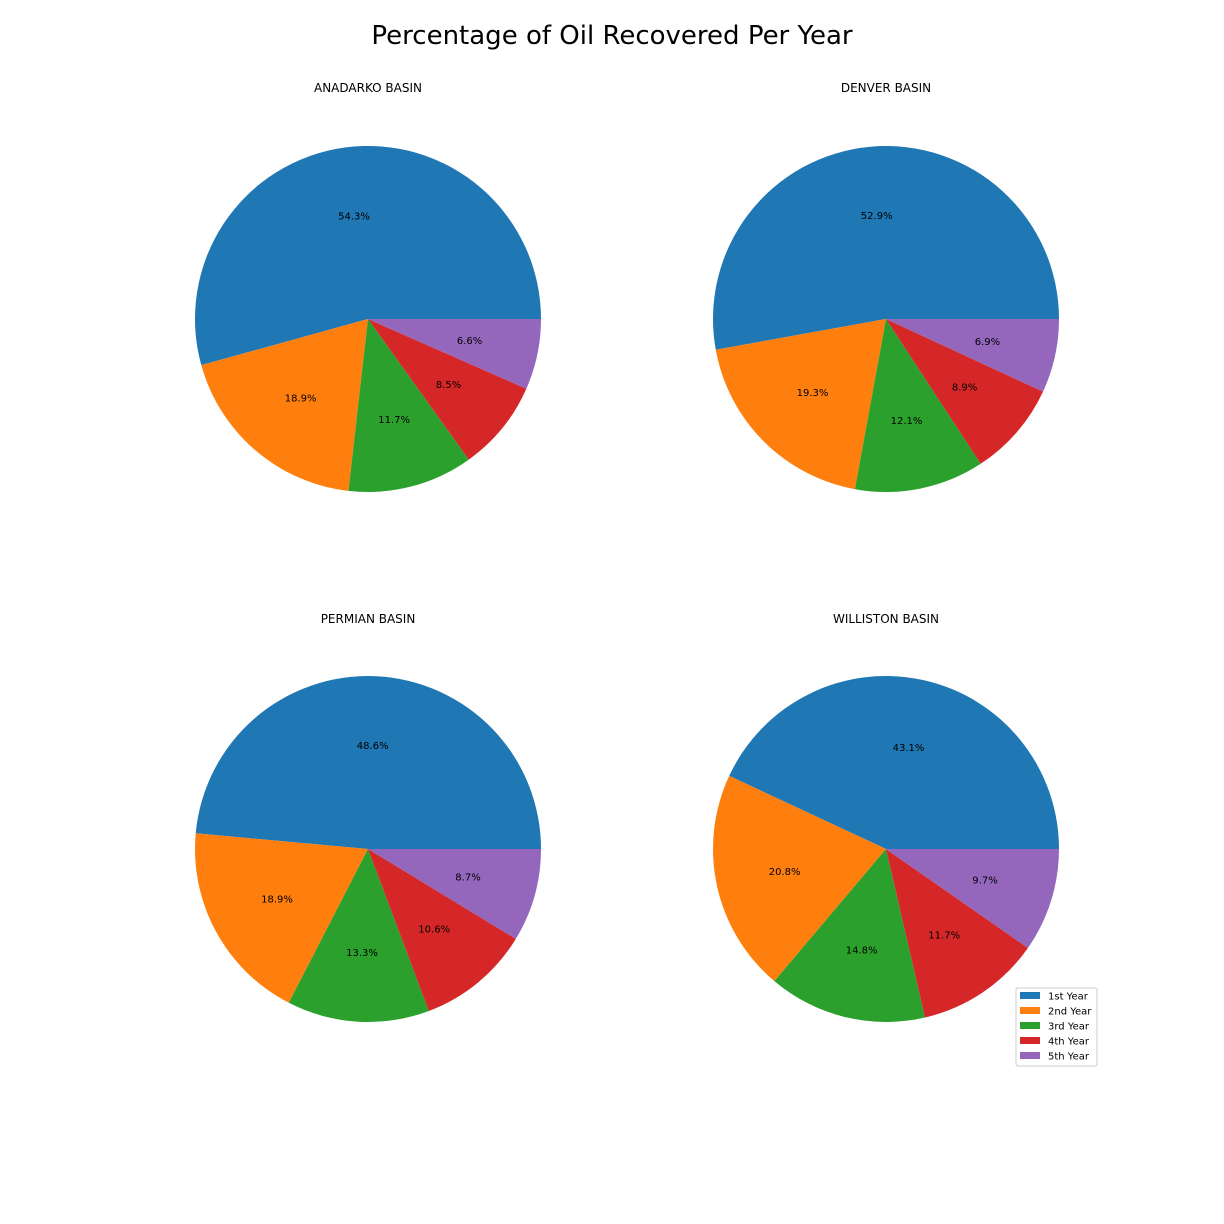 The image size is (1224, 1224). Describe the element at coordinates (1069, 1042) in the screenshot. I see `legend-label-4: 4th Year` at that location.